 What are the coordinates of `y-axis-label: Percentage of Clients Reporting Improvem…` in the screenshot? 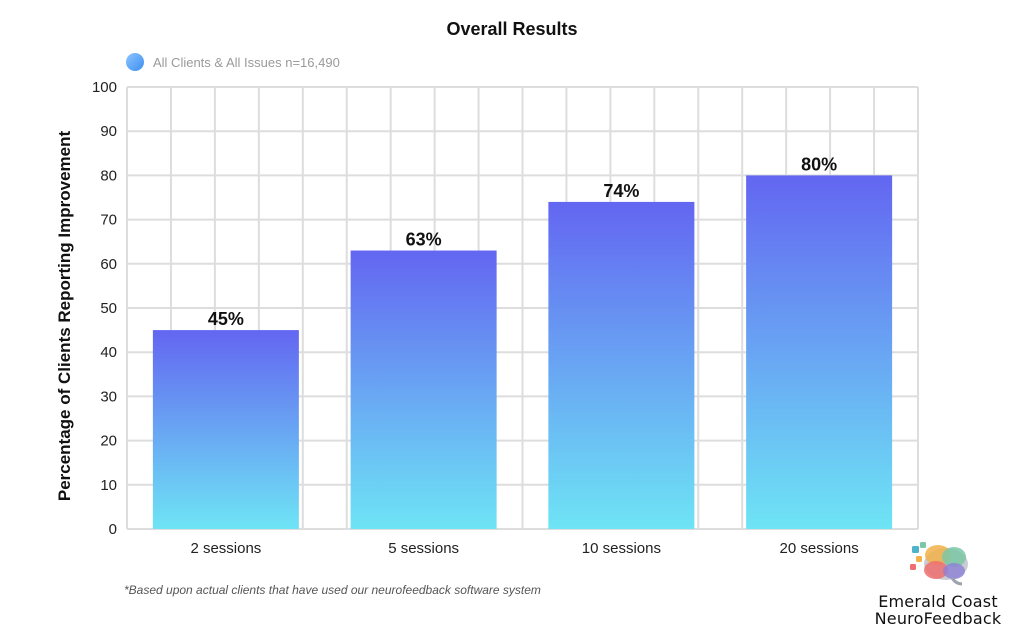 It's located at (64, 316).